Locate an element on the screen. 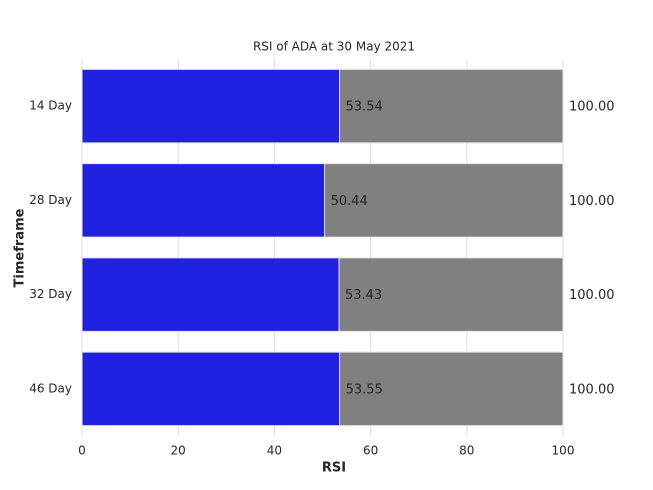  x-tick-label: 40 is located at coordinates (274, 451).